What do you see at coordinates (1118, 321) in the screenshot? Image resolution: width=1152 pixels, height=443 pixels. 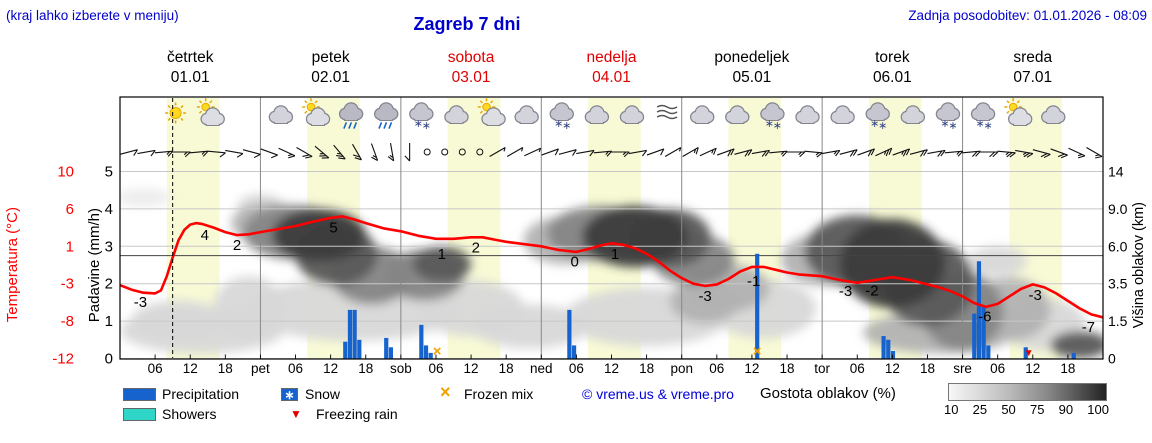 I see `cloud-tick-label: 1.5` at bounding box center [1118, 321].